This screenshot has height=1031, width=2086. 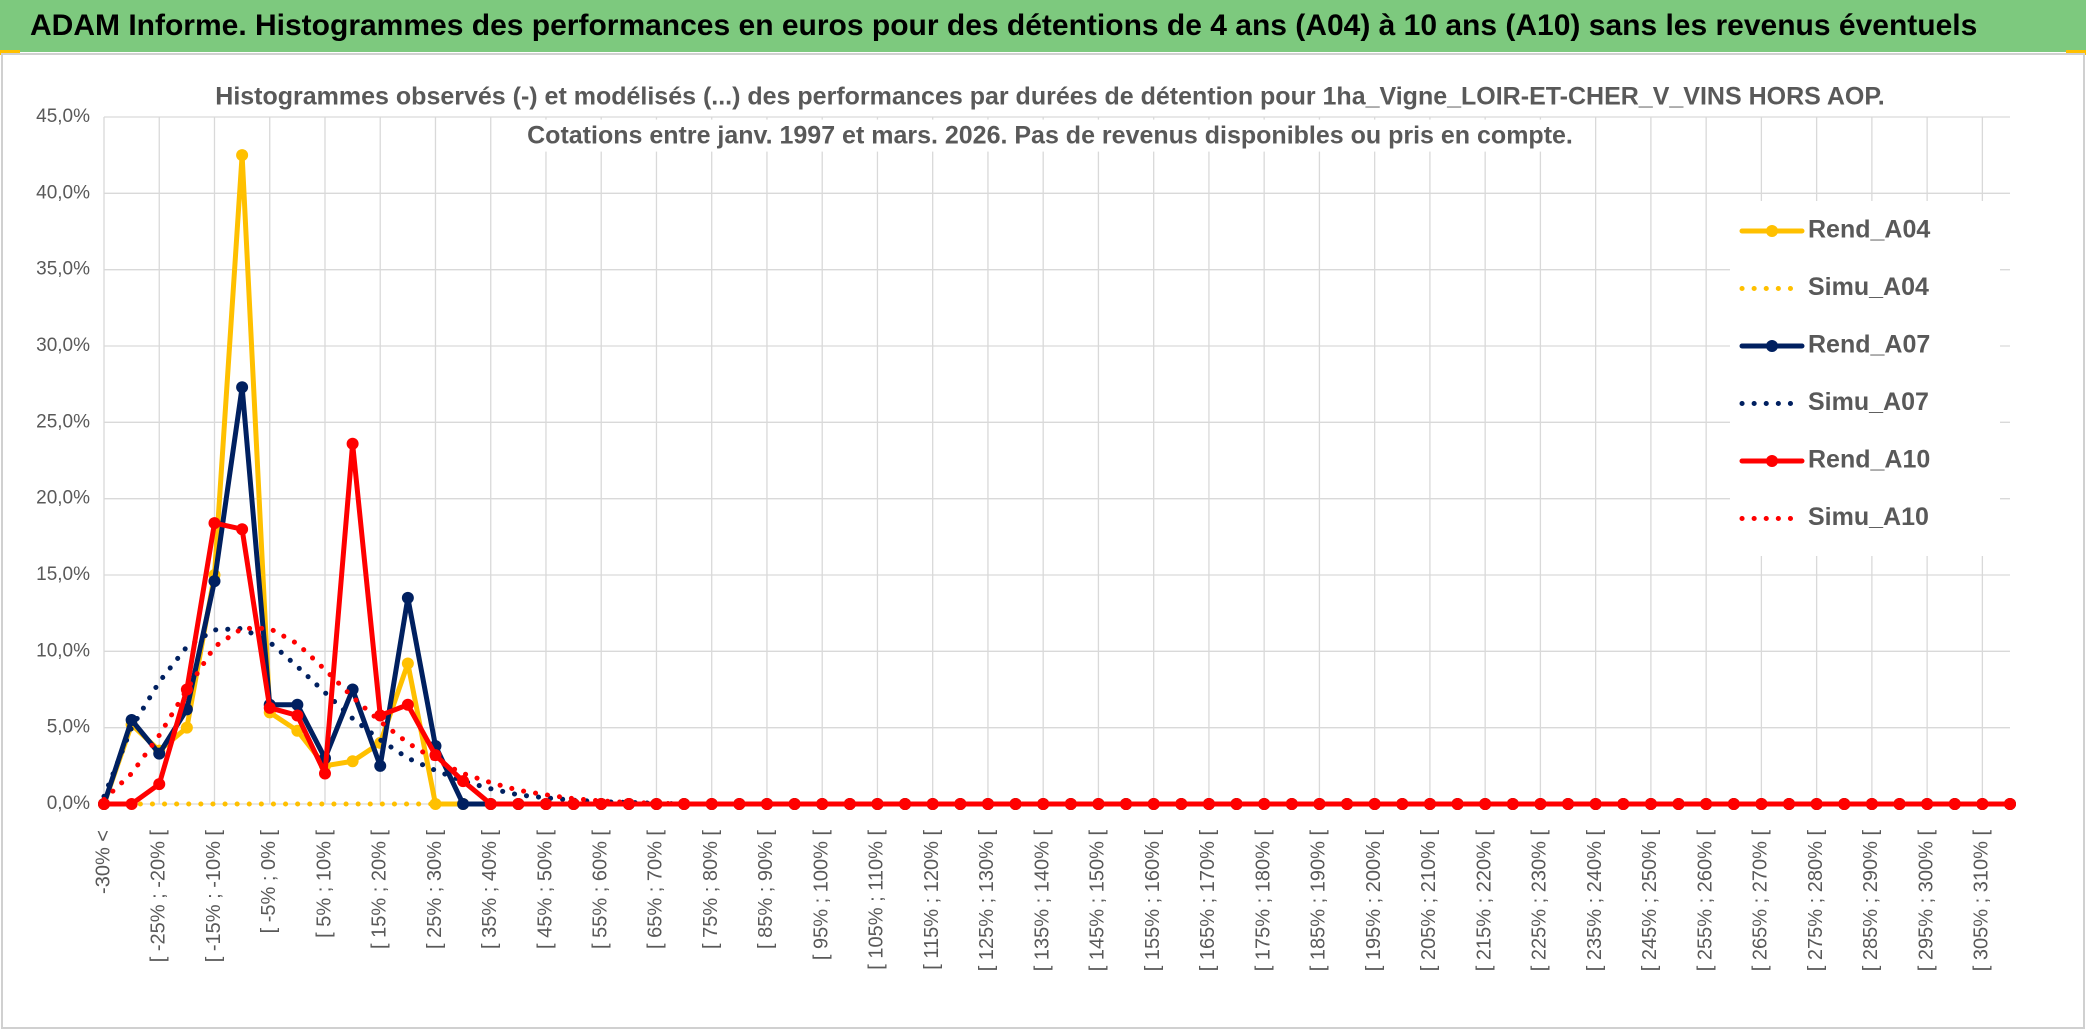 I want to click on x-tick-label: [ 195% ; 200% [, so click(x=1374, y=901).